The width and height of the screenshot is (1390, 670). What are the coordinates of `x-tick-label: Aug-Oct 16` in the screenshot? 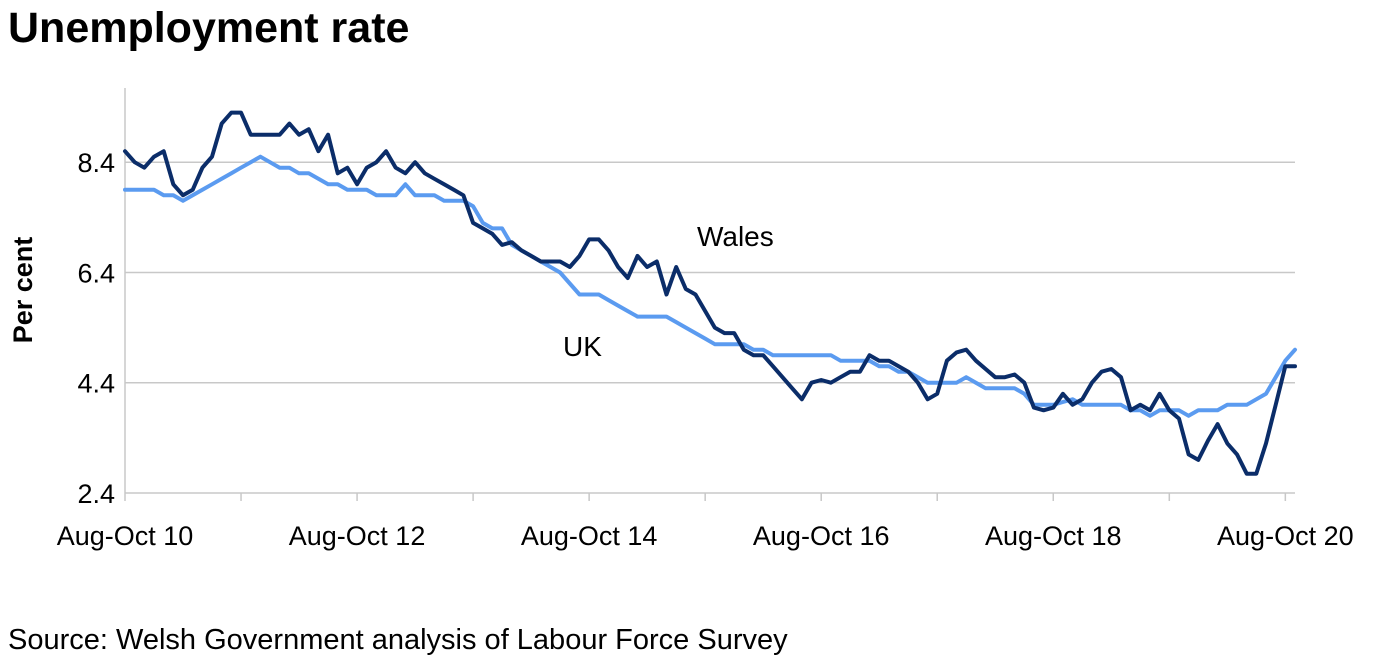 It's located at (821, 536).